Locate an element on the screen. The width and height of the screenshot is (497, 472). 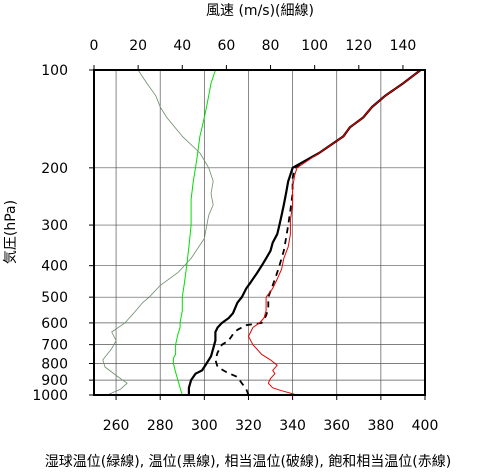
y-axis-title: 気圧(hPa) is located at coordinates (11, 232).